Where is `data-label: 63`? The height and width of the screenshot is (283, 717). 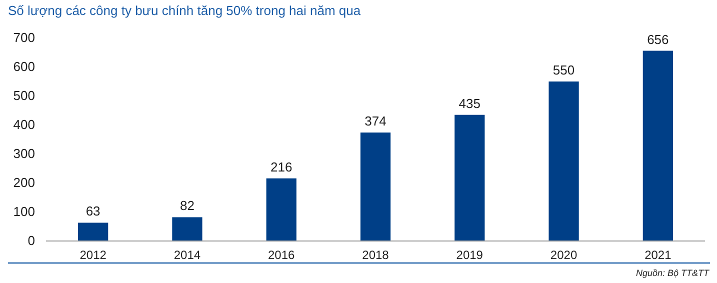 data-label: 63 is located at coordinates (93, 211).